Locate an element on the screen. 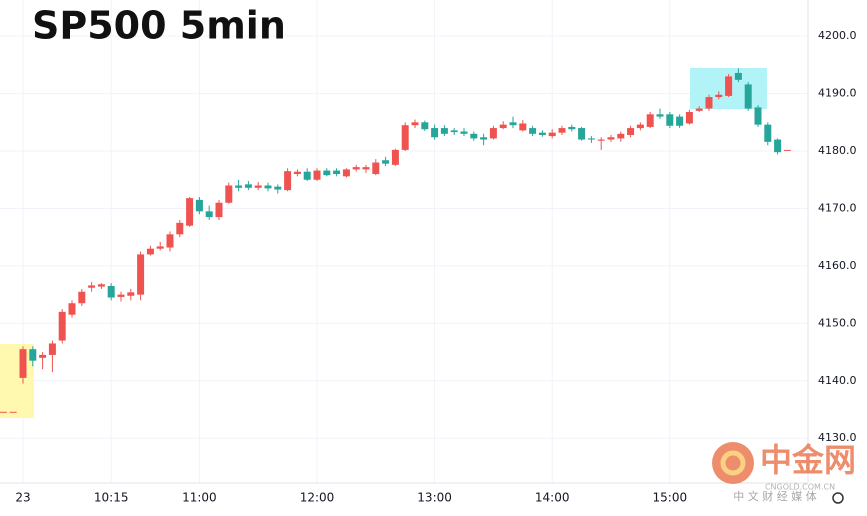 The width and height of the screenshot is (867, 516). watermark-brand: 中金网 is located at coordinates (808, 460).